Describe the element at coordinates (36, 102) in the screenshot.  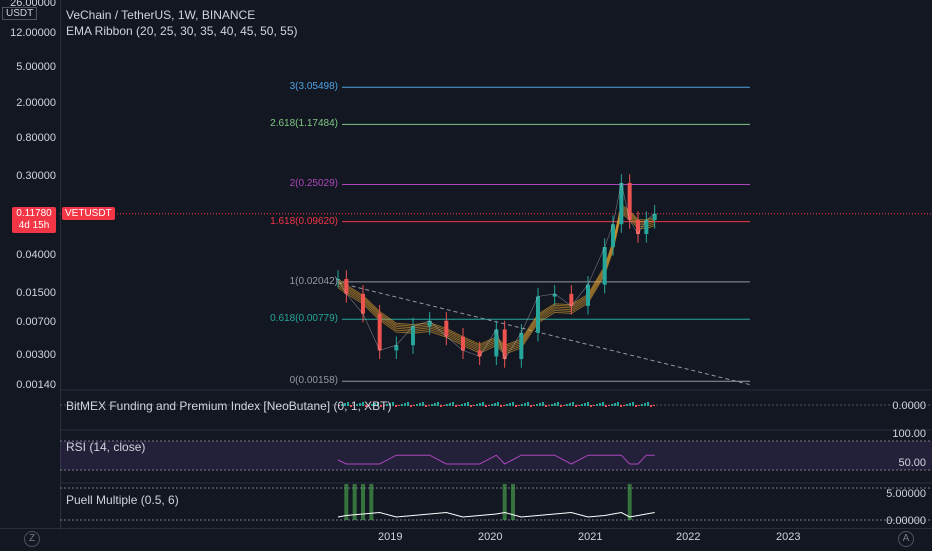
I see `price-tick: 2.00000` at that location.